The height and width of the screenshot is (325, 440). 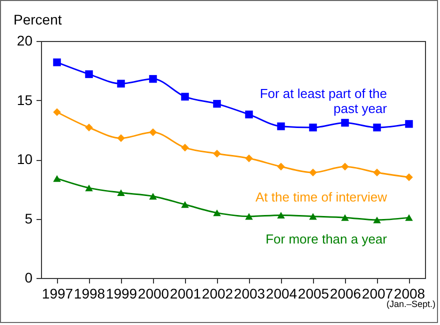 I want to click on x-tick-label: 1997, so click(x=58, y=294).